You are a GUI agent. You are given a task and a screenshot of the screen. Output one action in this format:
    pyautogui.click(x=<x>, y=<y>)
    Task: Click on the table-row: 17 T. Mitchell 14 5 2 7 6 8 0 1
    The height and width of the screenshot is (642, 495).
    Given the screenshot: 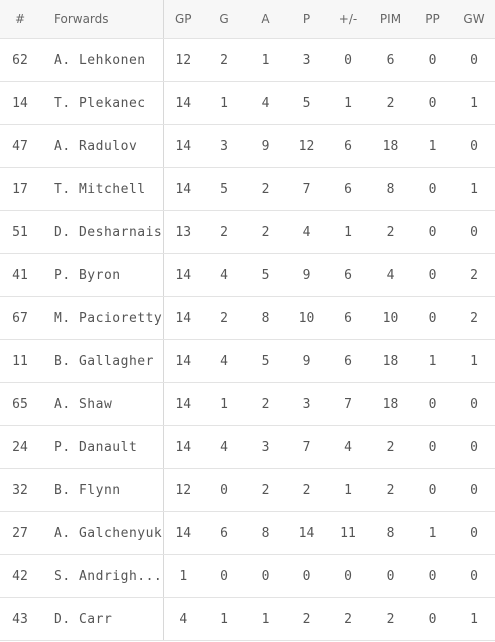 What is the action you would take?
    pyautogui.click(x=247, y=189)
    